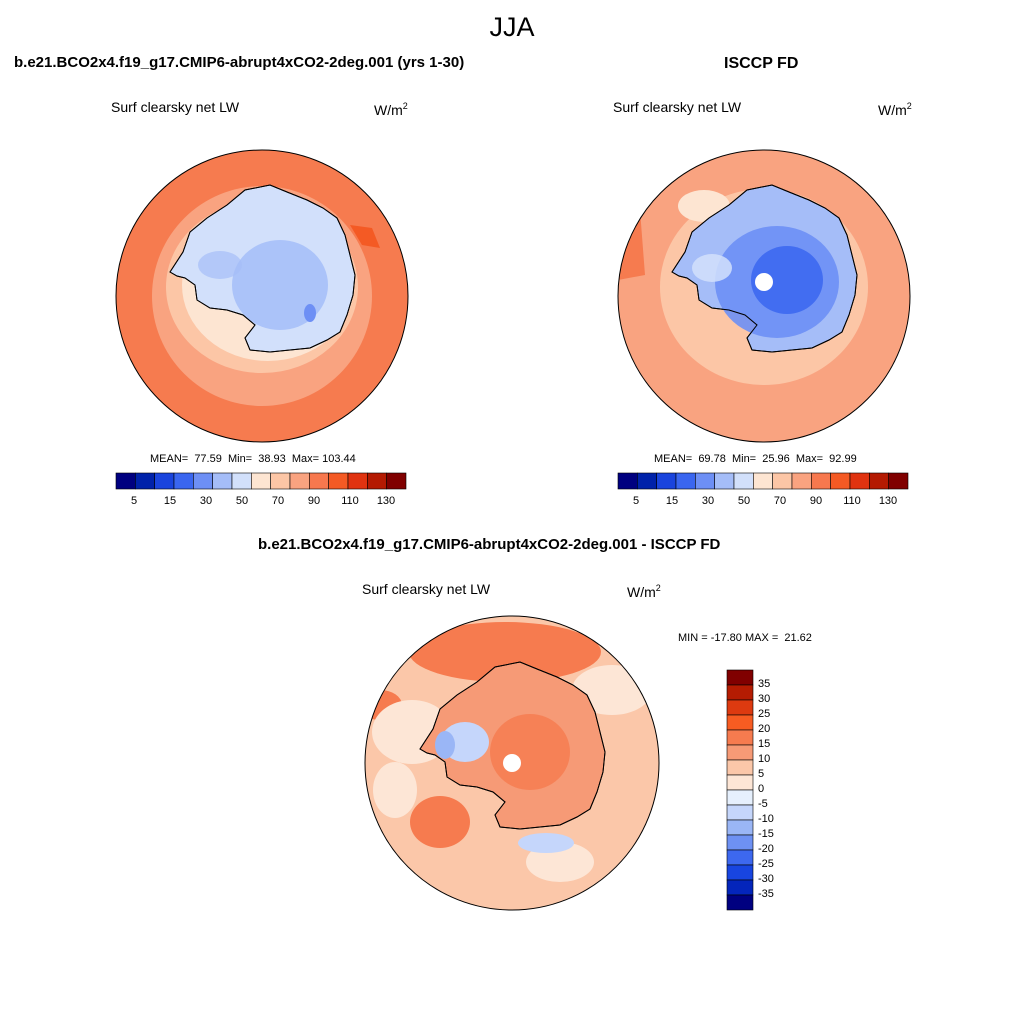 The width and height of the screenshot is (1024, 1024). Describe the element at coordinates (644, 591) in the screenshot. I see `units-label-diff: W/m2` at that location.